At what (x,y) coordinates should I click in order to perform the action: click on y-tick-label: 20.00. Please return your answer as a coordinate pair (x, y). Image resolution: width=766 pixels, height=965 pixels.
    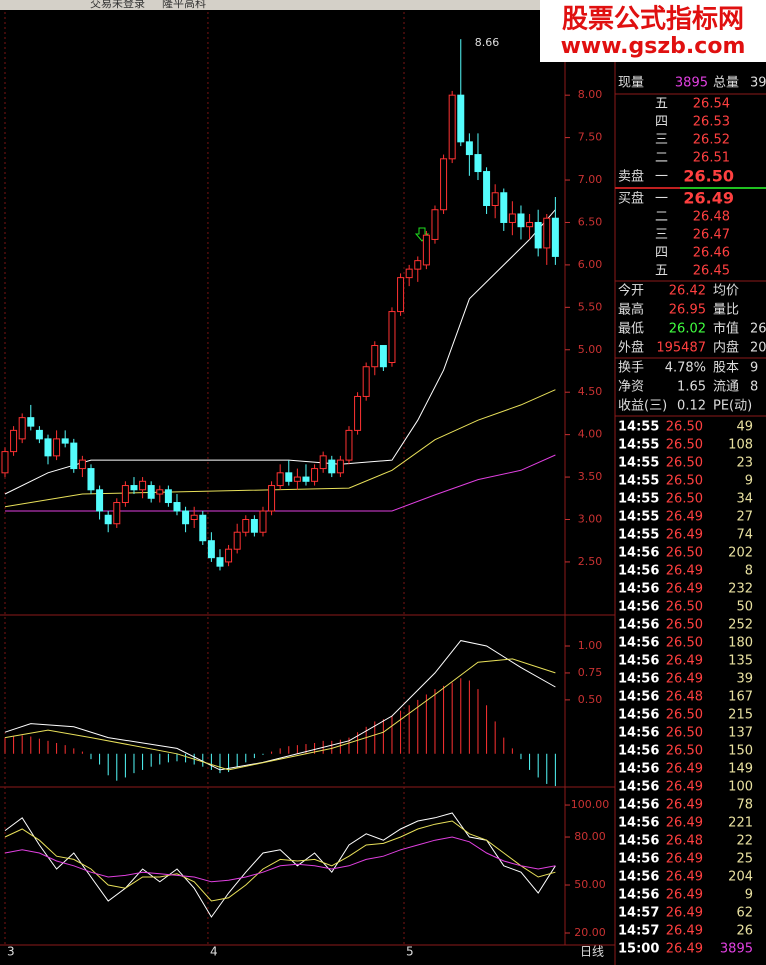
    Looking at the image, I should click on (590, 932).